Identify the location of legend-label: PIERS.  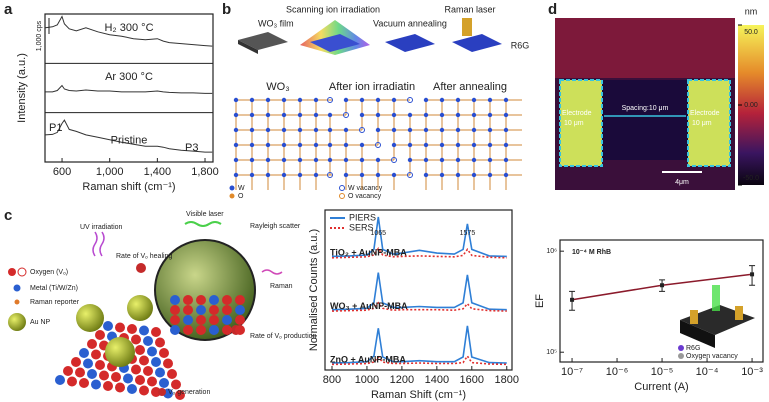
(362, 217).